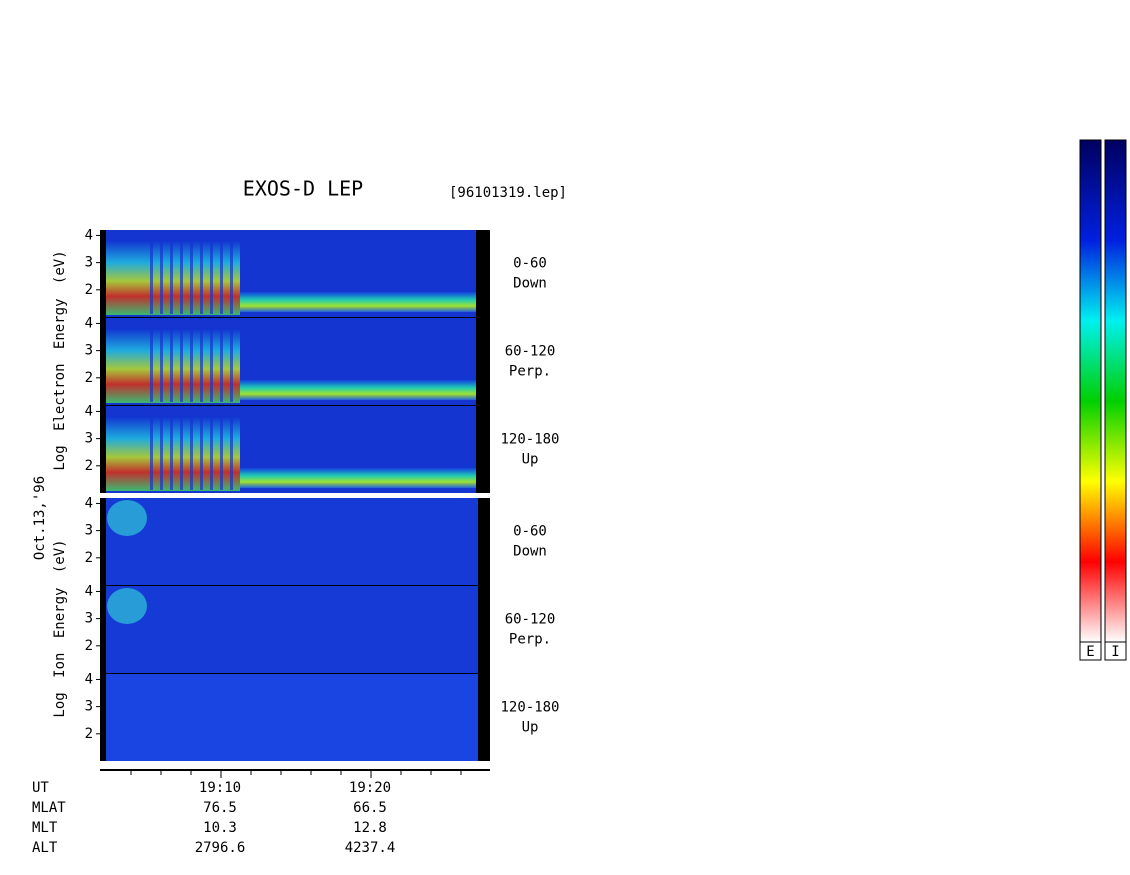  Describe the element at coordinates (49, 808) in the screenshot. I see `orbit-name: MLAT` at that location.